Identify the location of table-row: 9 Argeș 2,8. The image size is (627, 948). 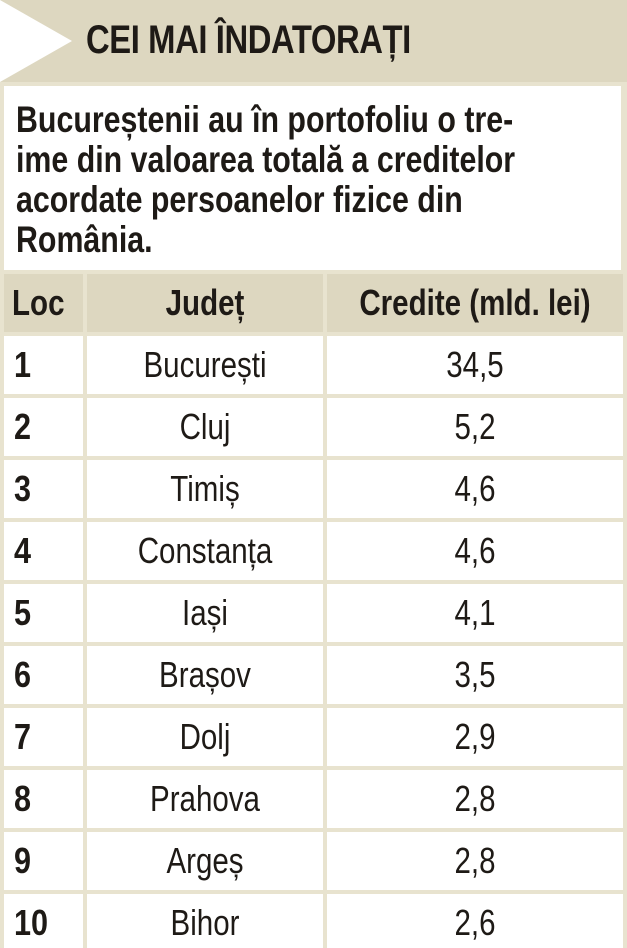
(313, 861).